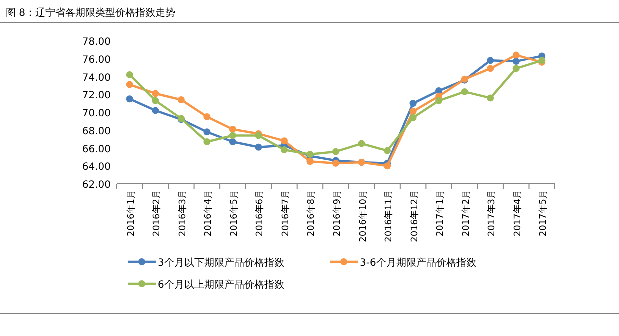 This screenshot has height=336, width=619. What do you see at coordinates (91, 13) in the screenshot?
I see `chart-title: 图 8：辽宁省各期限类型价格指数走势` at bounding box center [91, 13].